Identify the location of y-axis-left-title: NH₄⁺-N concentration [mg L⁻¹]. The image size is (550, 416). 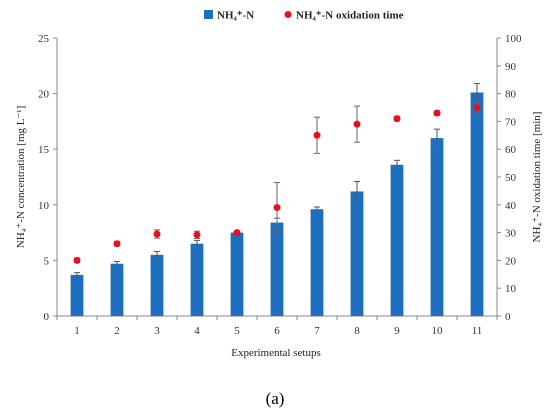
(21, 177).